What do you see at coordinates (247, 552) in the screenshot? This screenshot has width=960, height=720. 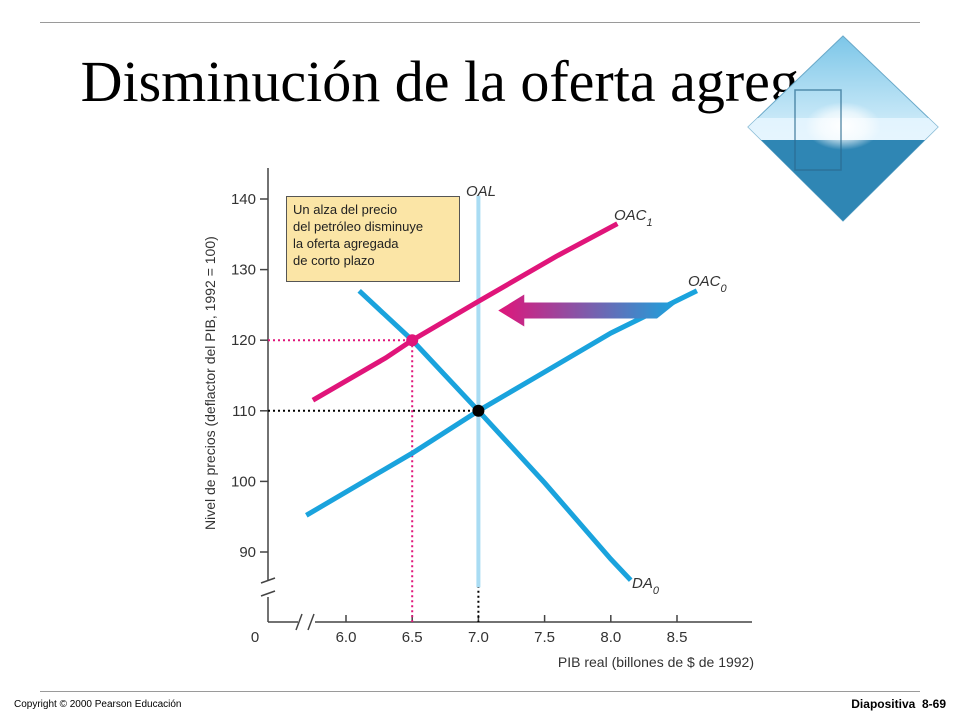 I see `y-tick-label: 90` at bounding box center [247, 552].